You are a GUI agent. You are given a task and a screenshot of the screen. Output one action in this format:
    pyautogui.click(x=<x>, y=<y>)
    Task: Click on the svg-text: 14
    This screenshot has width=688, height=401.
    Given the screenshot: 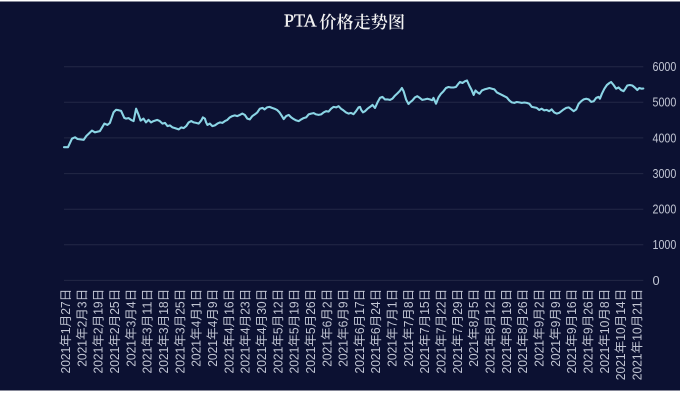 What is the action you would take?
    pyautogui.click(x=621, y=307)
    